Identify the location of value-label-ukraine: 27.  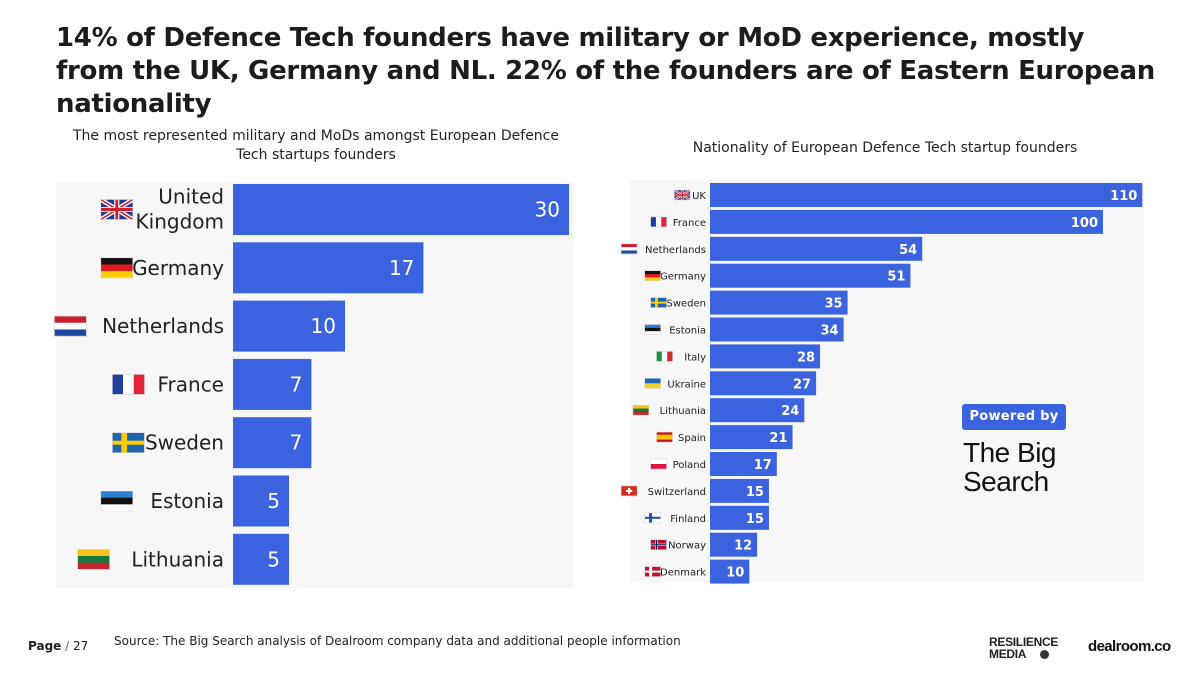
(802, 384).